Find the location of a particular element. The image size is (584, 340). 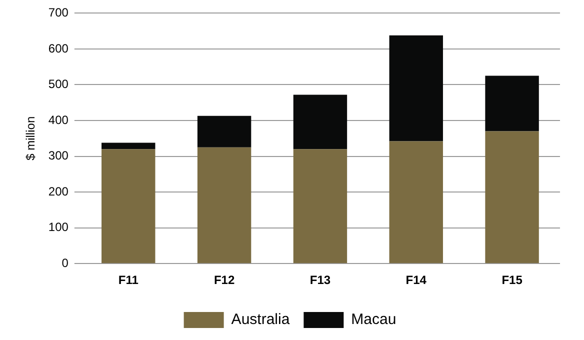

y-tick-label: 200 is located at coordinates (58, 191).